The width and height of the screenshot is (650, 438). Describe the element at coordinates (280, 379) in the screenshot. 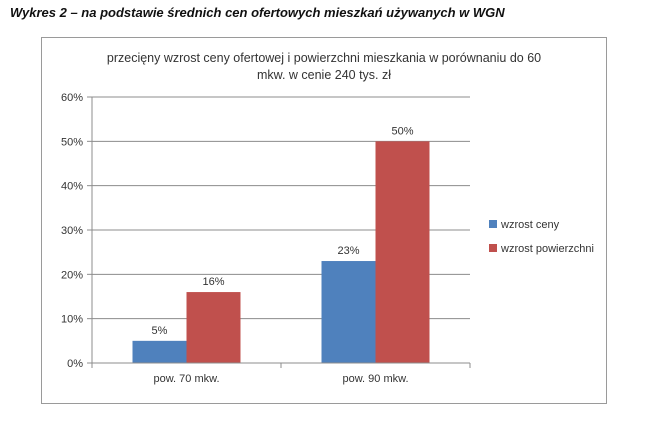

I see `x-axis-tick-labels: pow. 70 mkw. pow. 90 mkw.` at that location.